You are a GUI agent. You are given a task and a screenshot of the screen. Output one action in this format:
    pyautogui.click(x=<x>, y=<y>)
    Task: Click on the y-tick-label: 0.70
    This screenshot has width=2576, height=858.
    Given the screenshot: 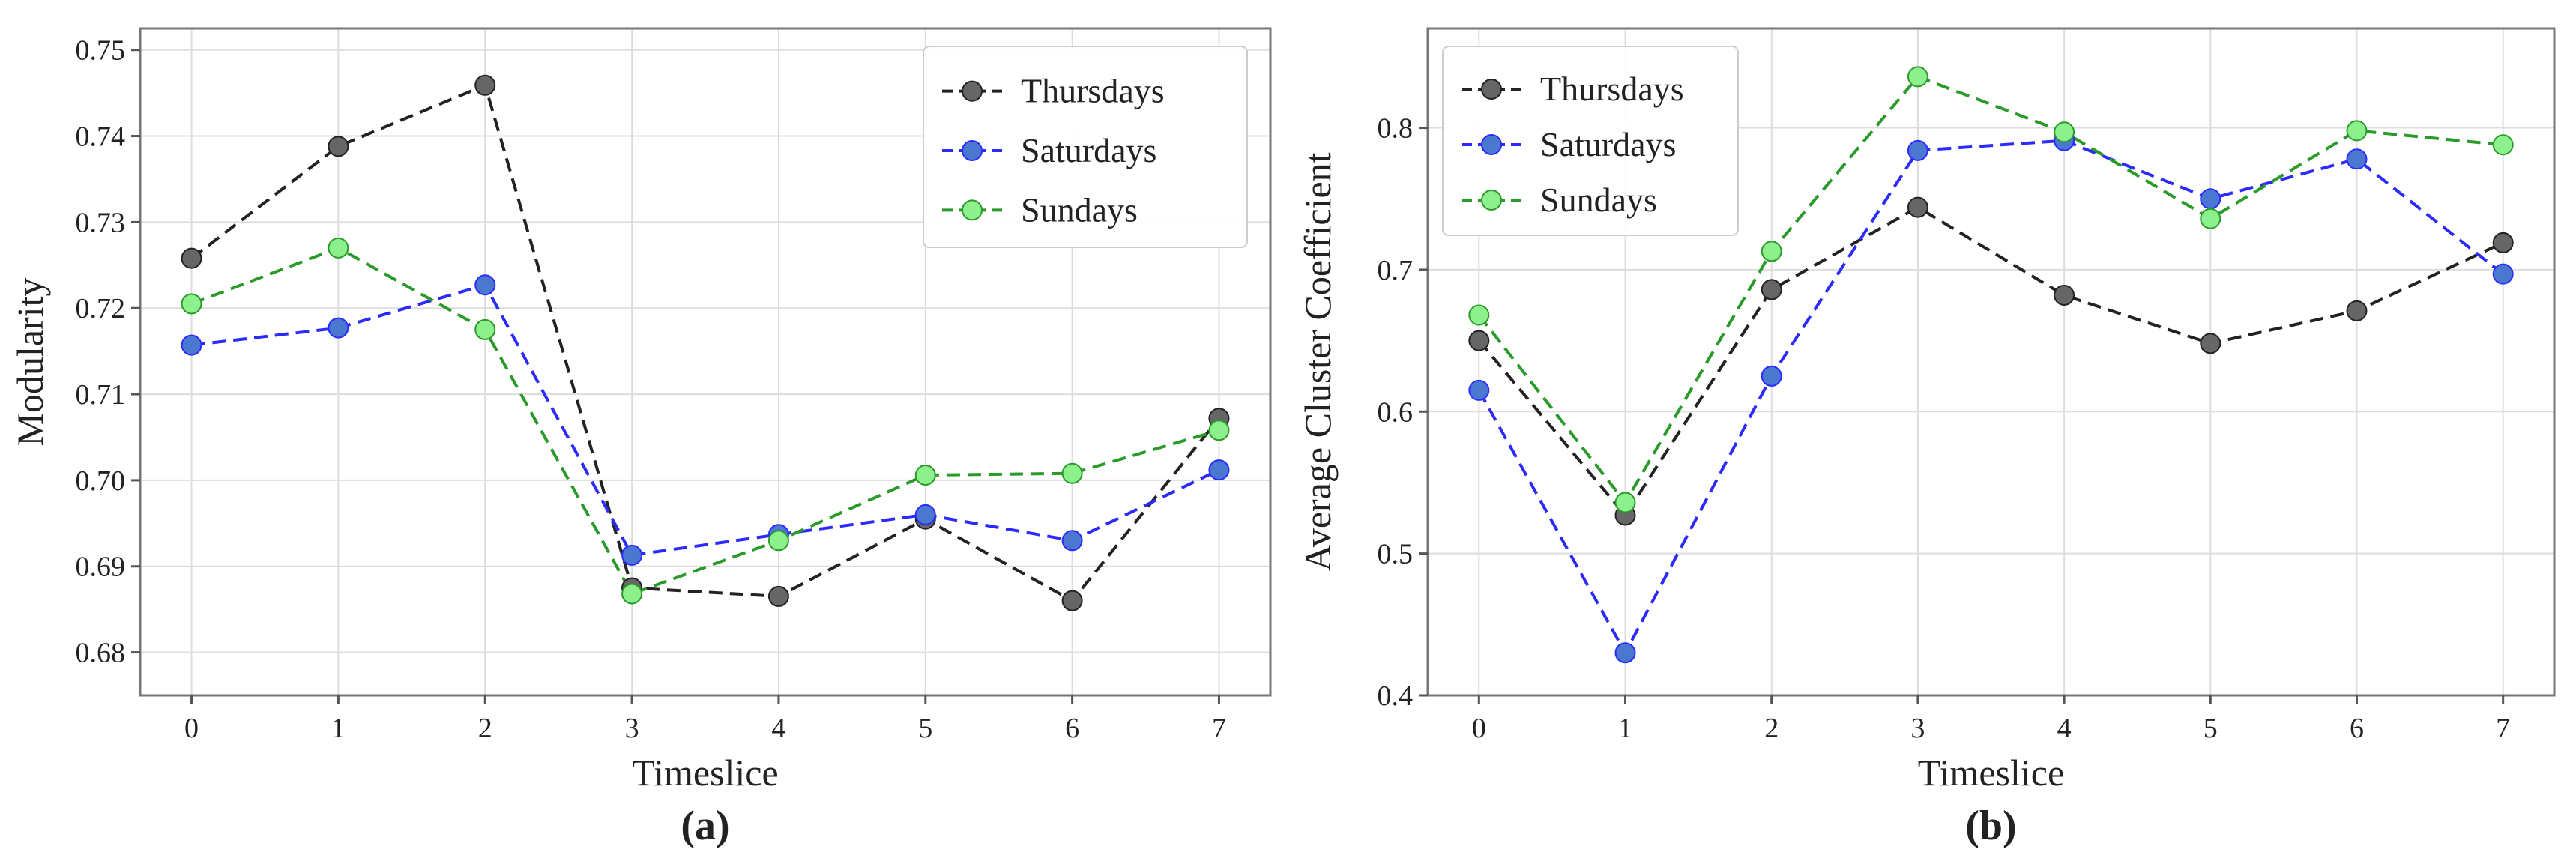 What is the action you would take?
    pyautogui.click(x=101, y=481)
    